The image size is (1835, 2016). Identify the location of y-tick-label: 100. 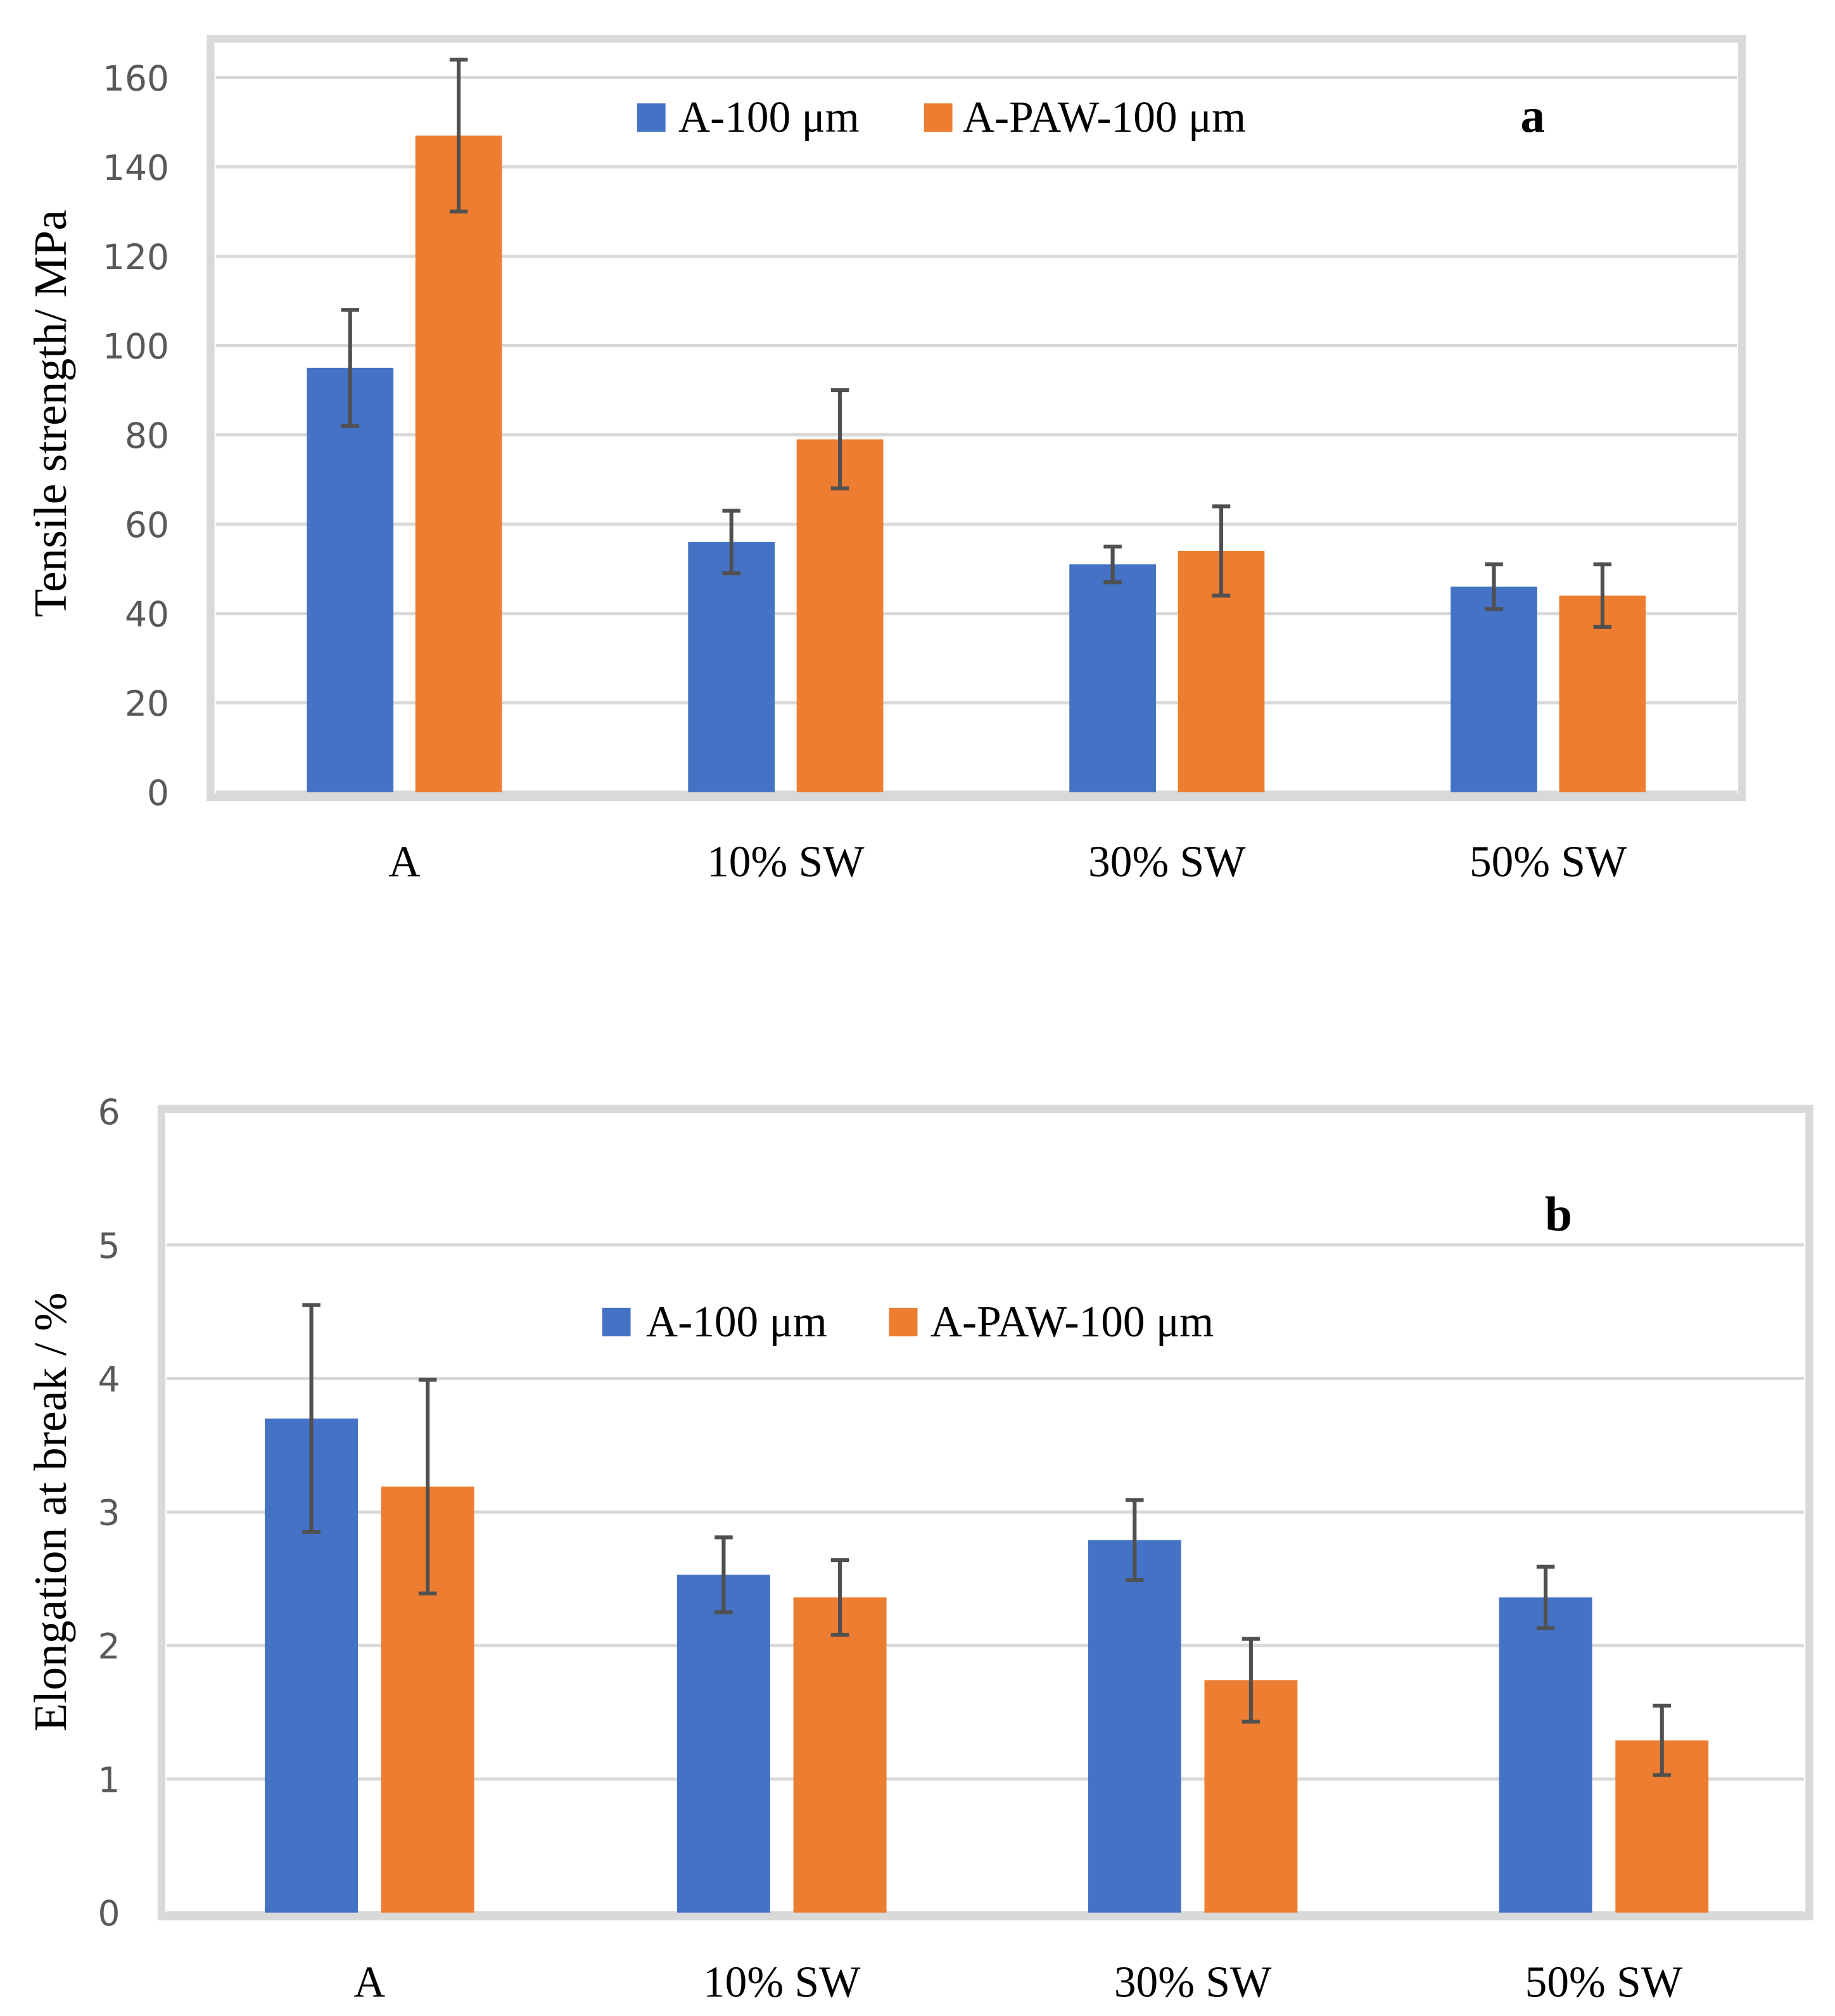
(136, 346).